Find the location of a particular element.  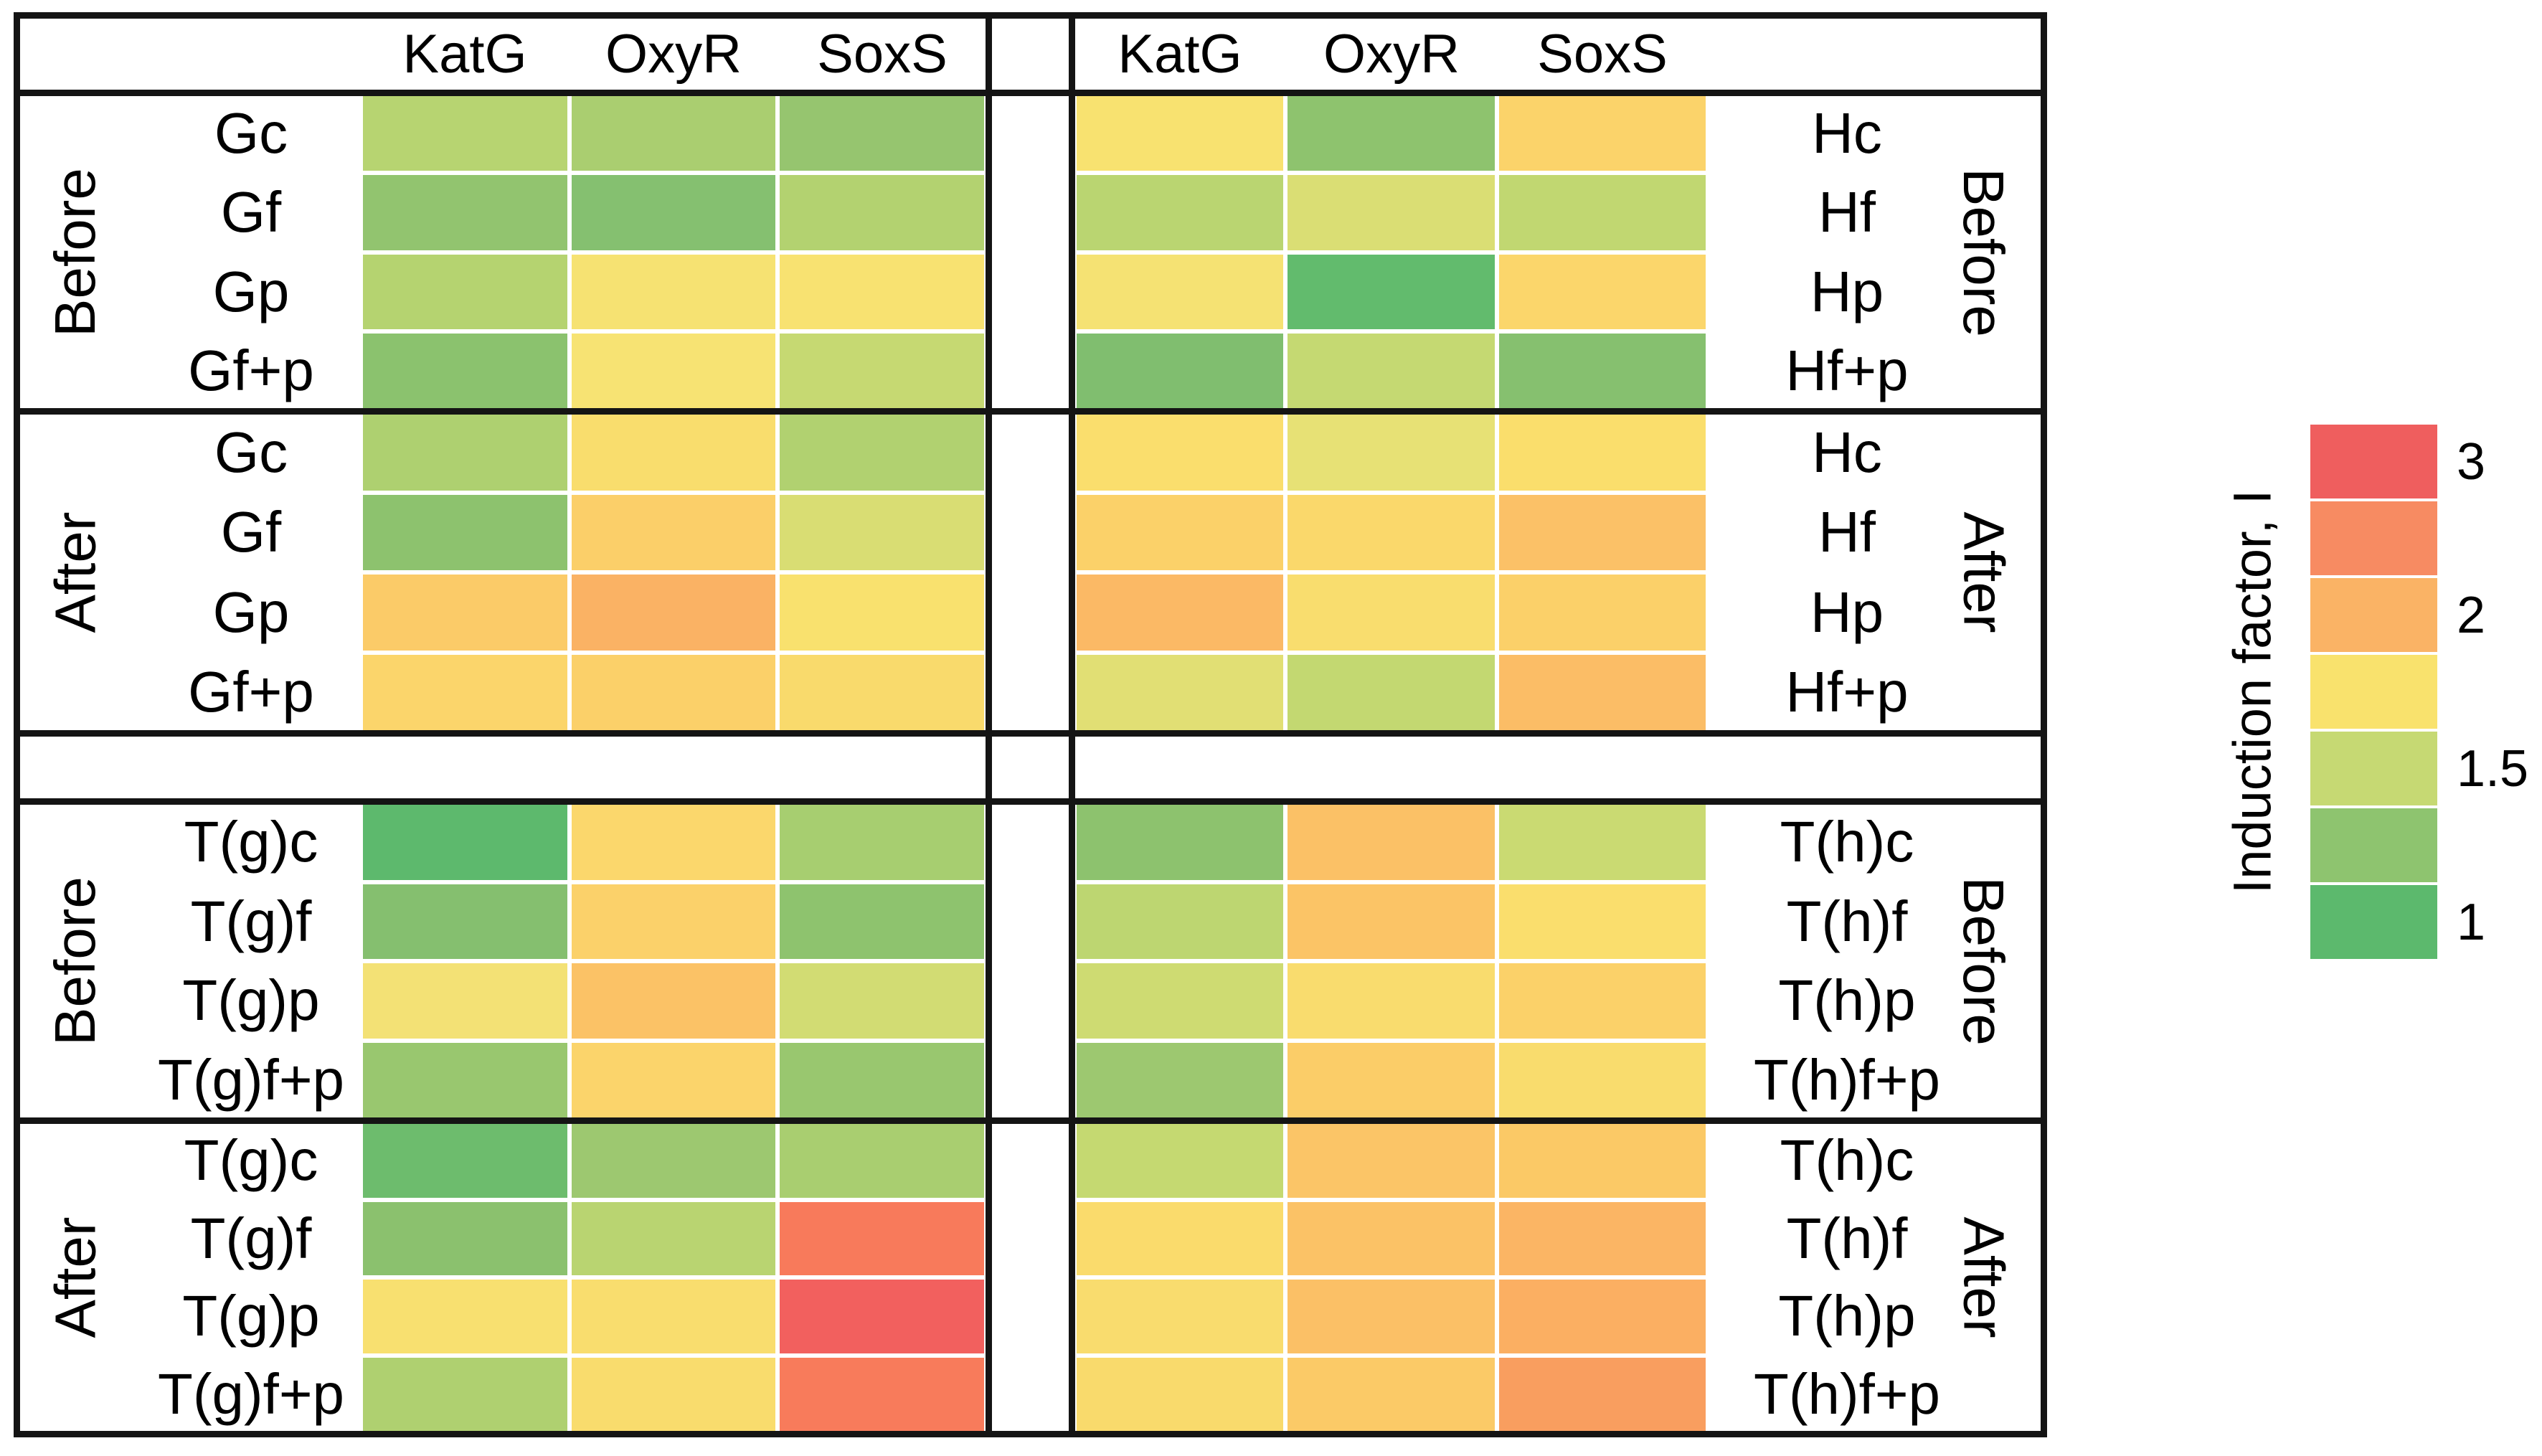

row-label: Hp is located at coordinates (1847, 612).